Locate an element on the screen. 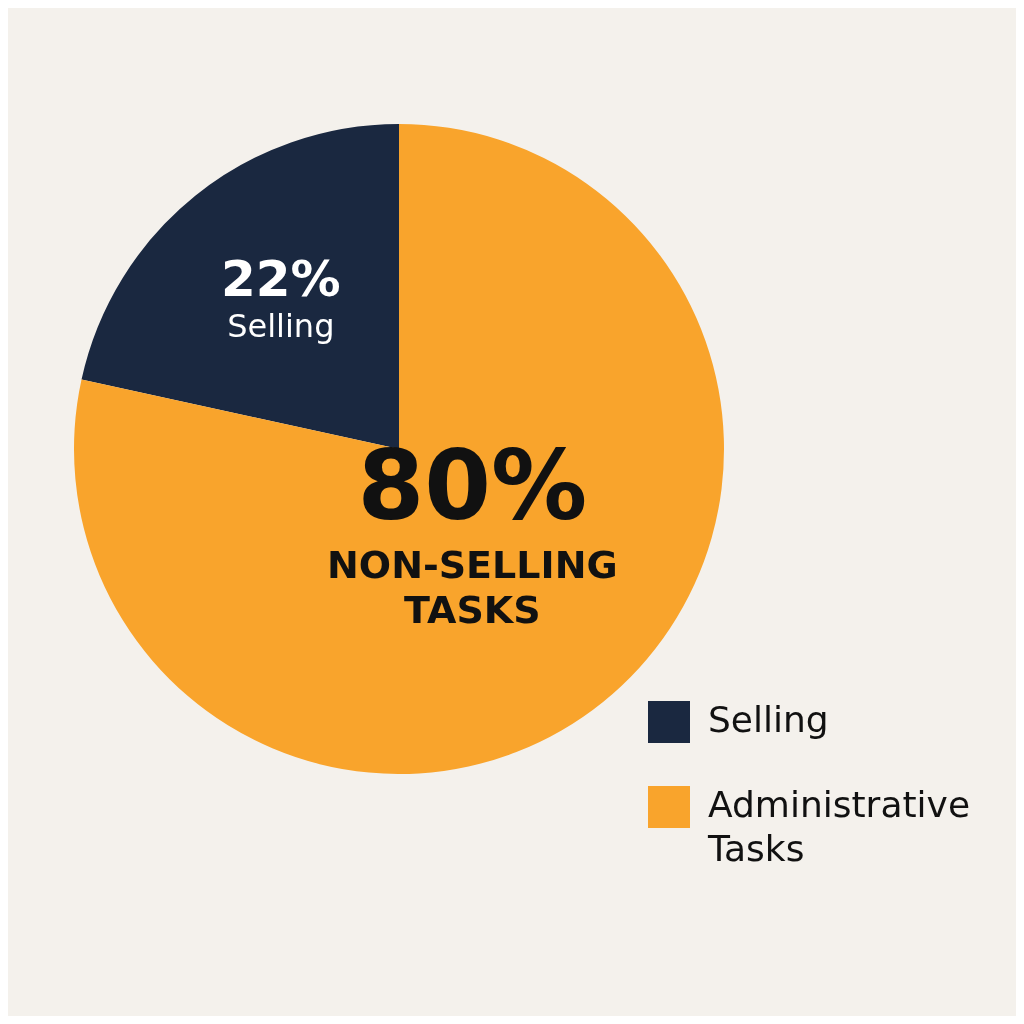 Image resolution: width=1024 pixels, height=1024 pixels. legend-label: Administrative Tasks is located at coordinates (839, 827).